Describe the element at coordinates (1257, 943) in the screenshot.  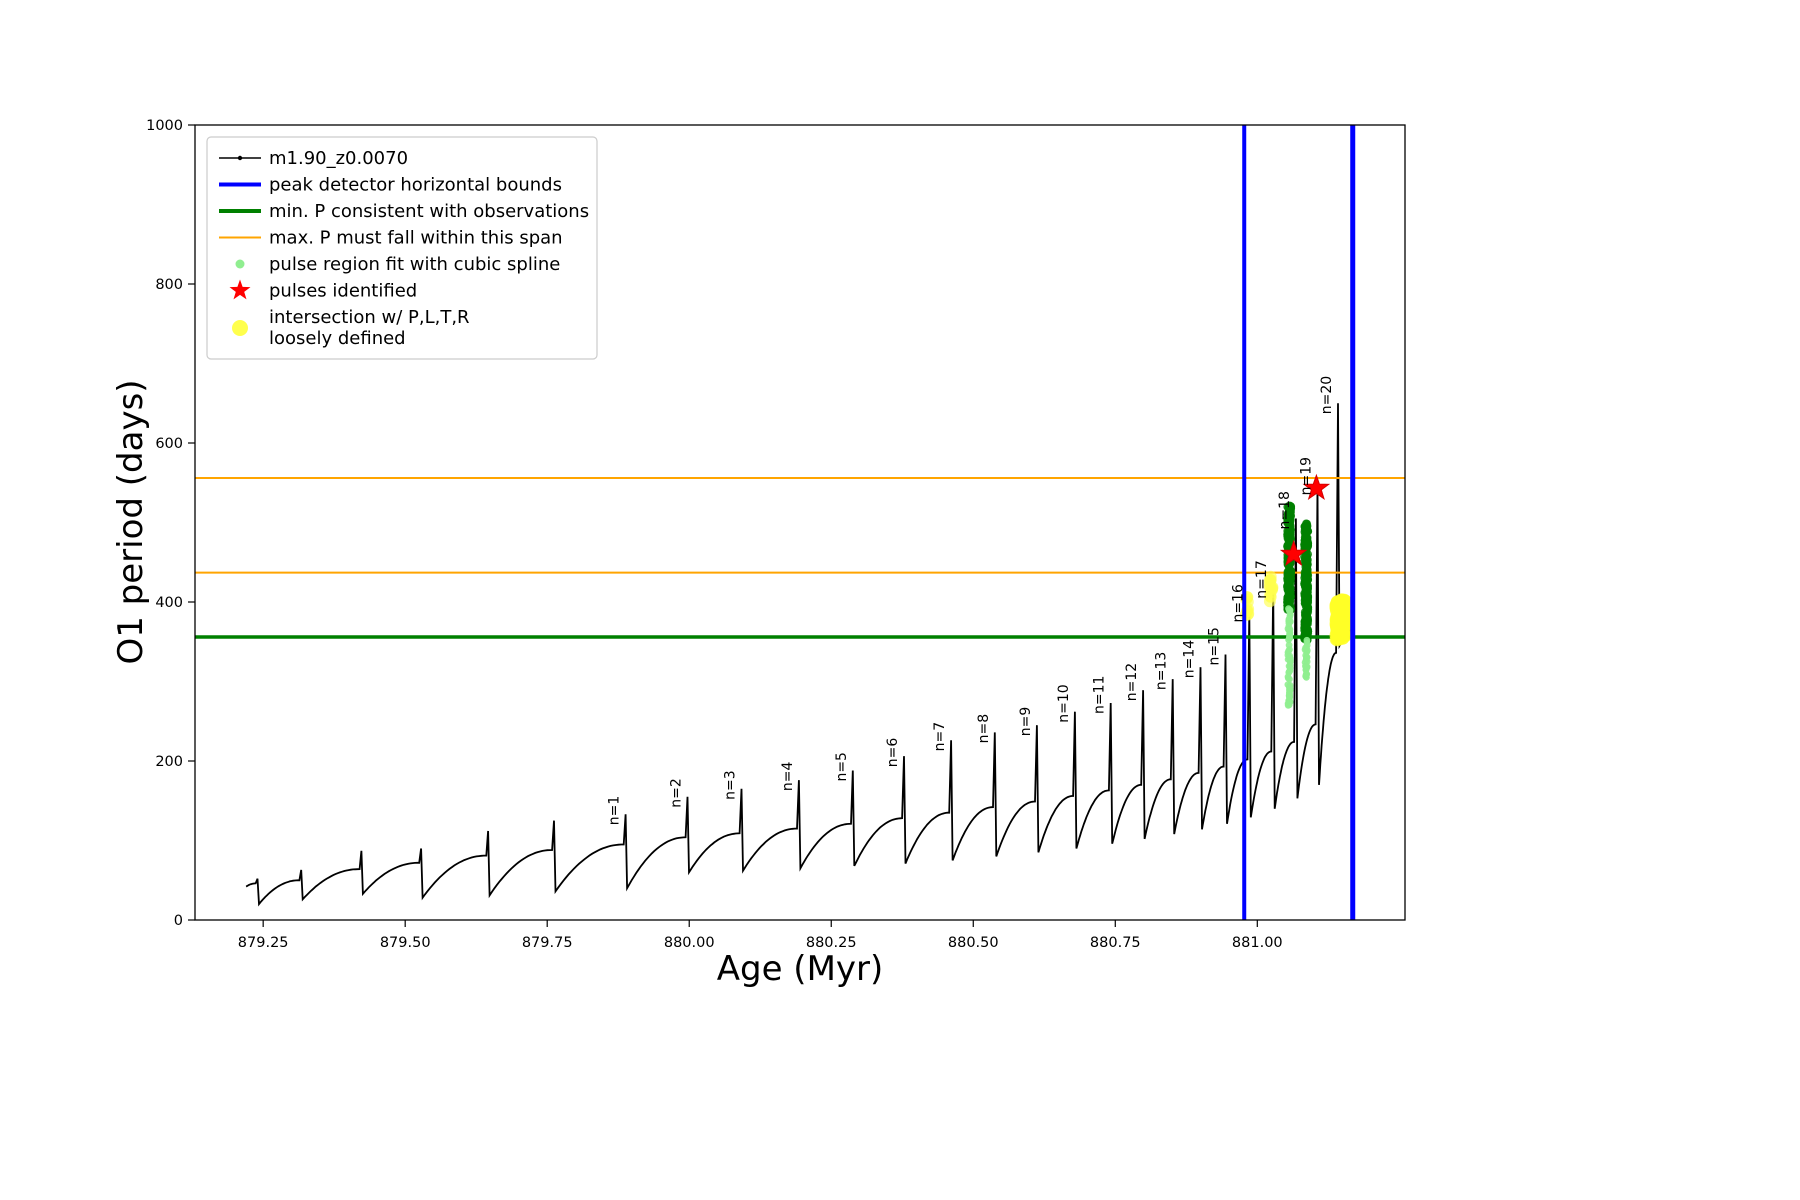
I see `x-tick-label: 881.00` at that location.